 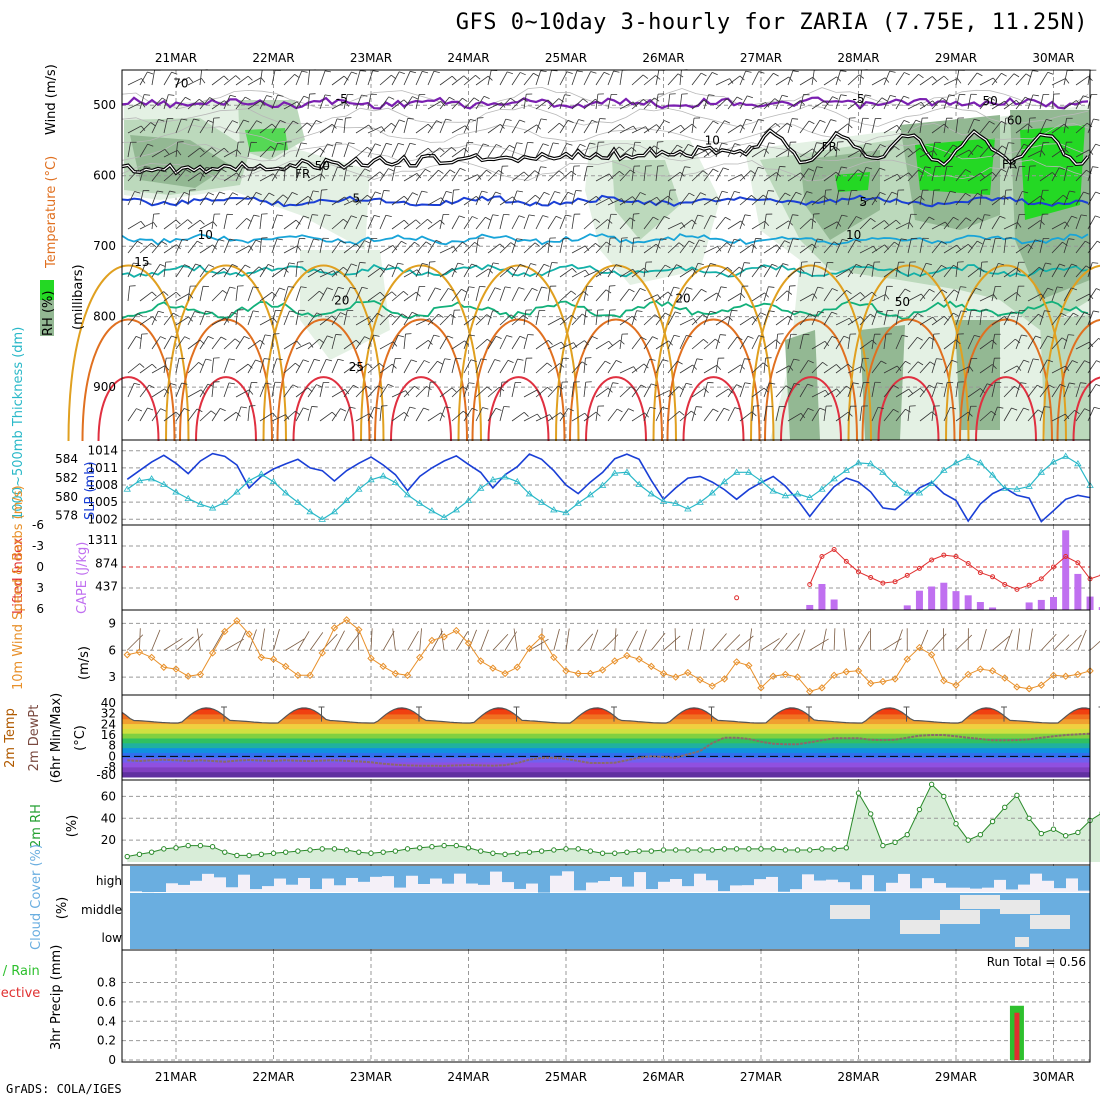 I want to click on rh-area, so click(x=613, y=823).